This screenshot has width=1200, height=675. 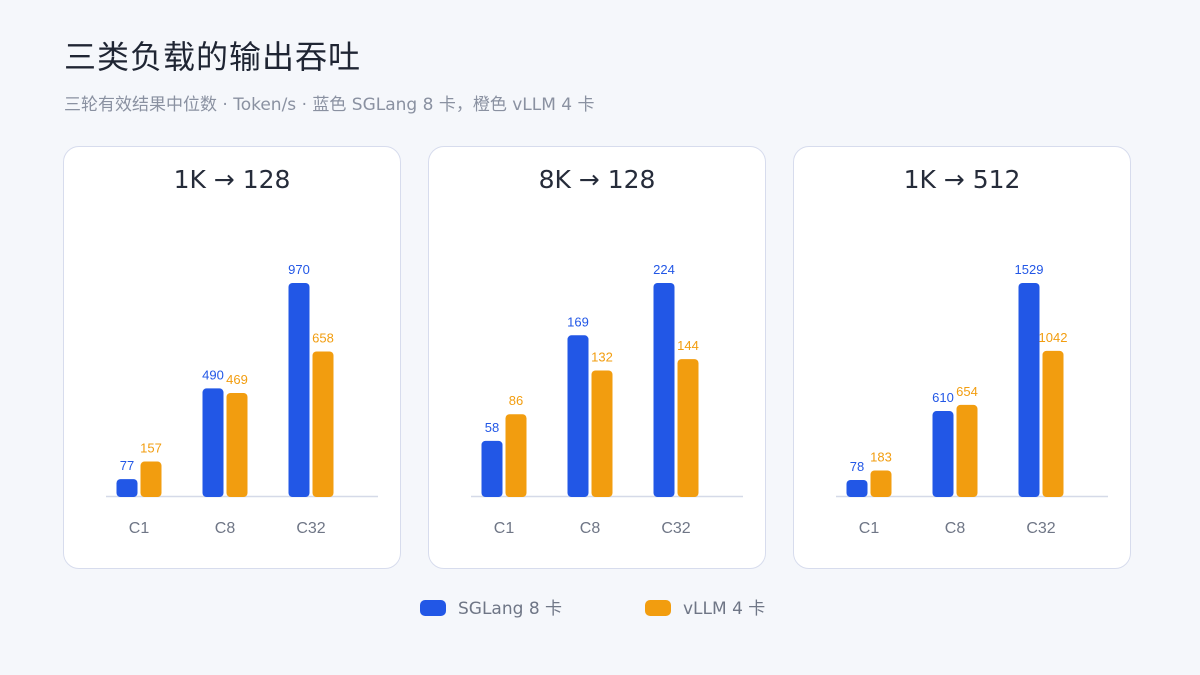 What do you see at coordinates (127, 465) in the screenshot?
I see `data-label-sglang-c1: 77` at bounding box center [127, 465].